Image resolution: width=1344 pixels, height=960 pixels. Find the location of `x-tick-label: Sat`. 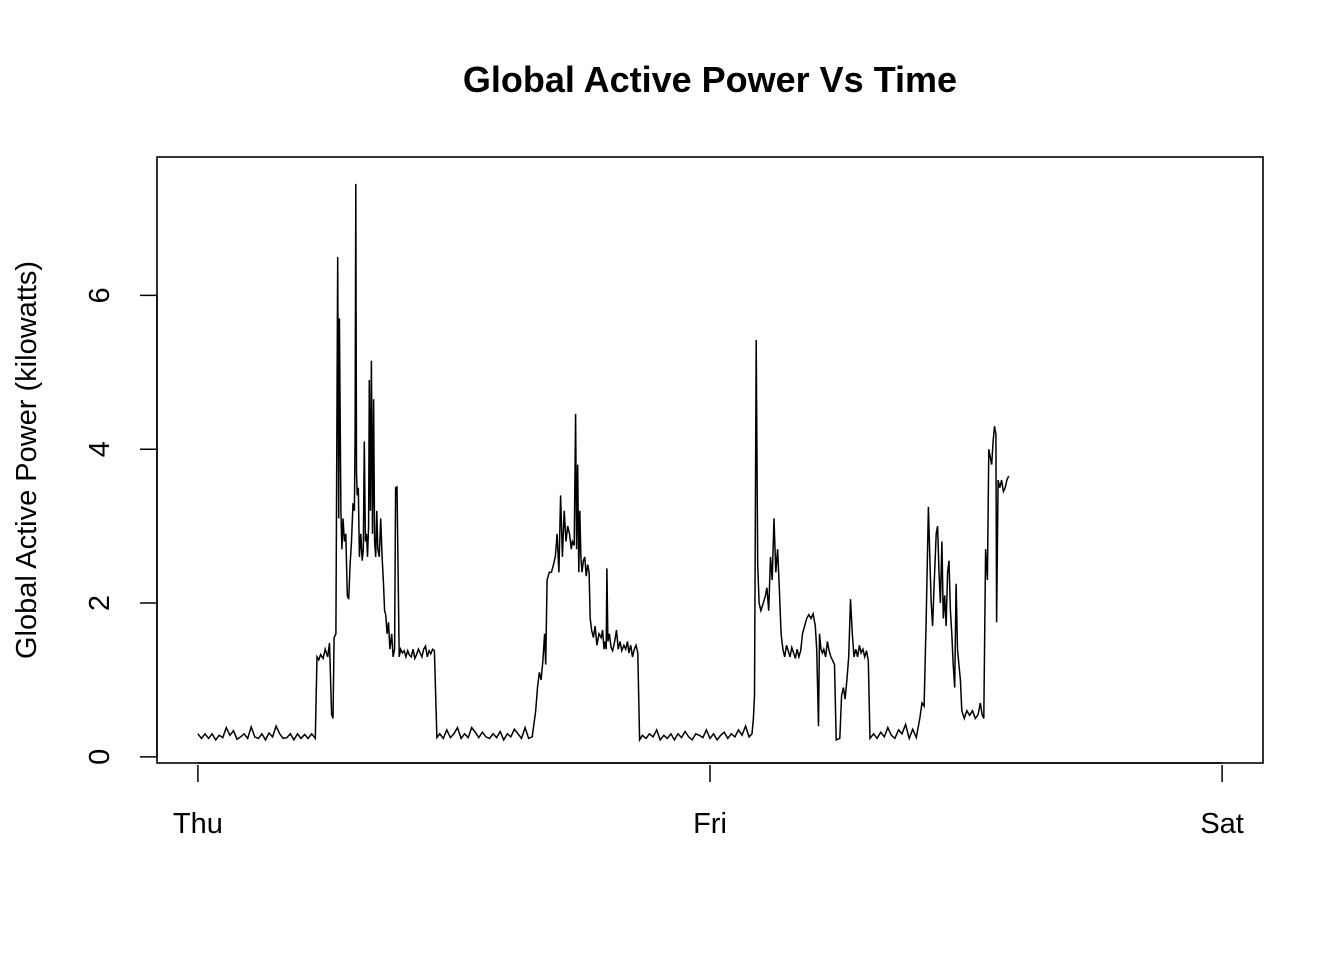

x-tick-label: Sat is located at coordinates (1222, 824).